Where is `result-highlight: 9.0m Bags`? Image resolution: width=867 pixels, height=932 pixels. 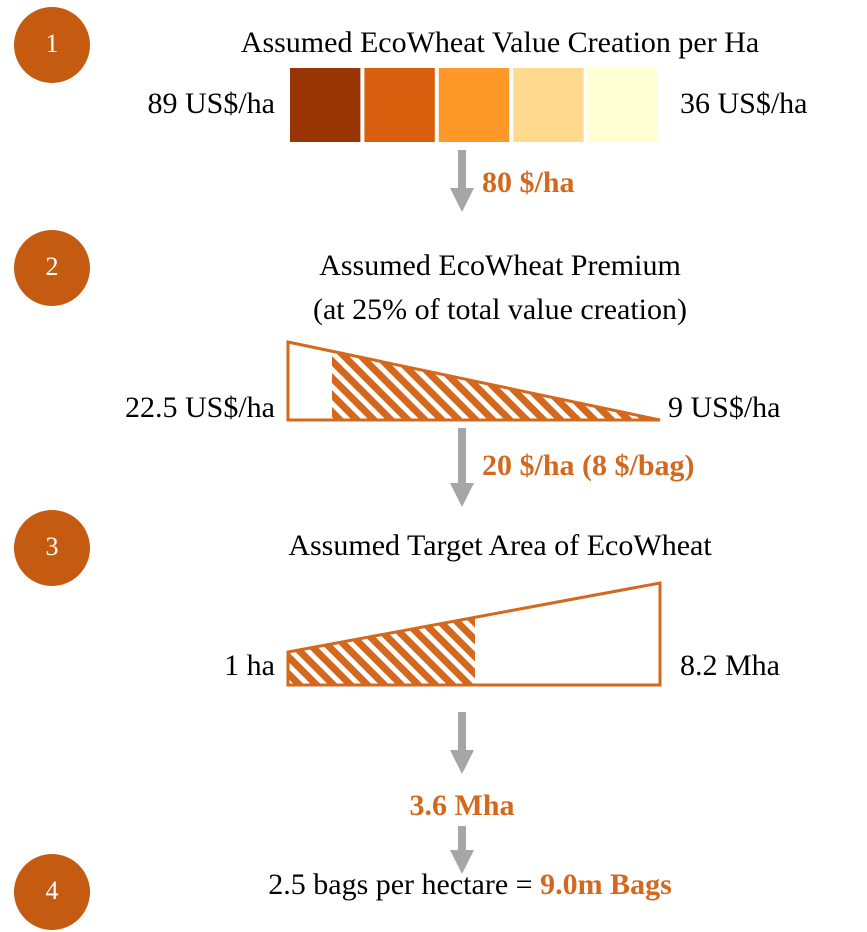
result-highlight: 9.0m Bags is located at coordinates (606, 884).